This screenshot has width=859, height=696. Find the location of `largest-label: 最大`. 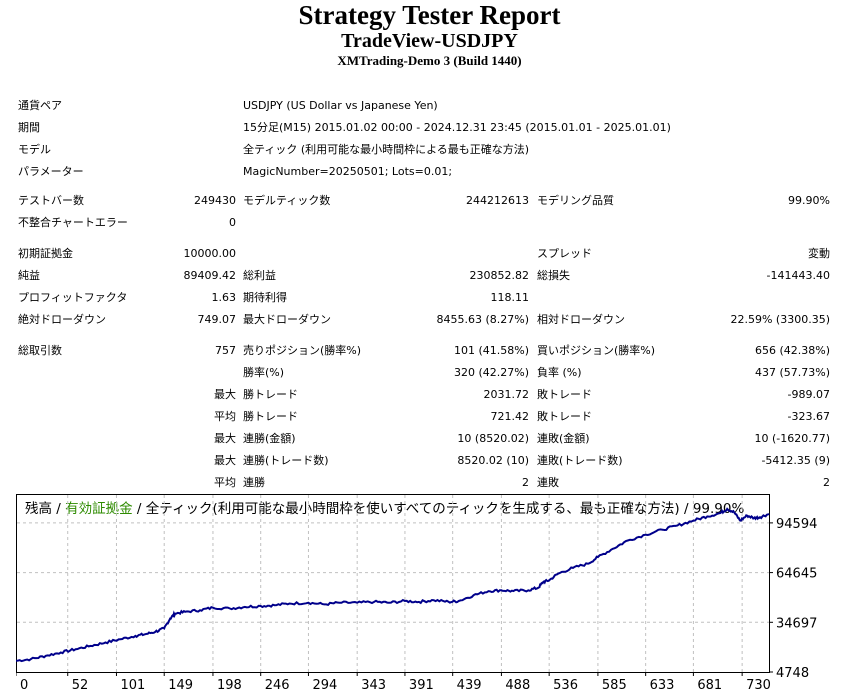

largest-label: 最大 is located at coordinates (225, 394).